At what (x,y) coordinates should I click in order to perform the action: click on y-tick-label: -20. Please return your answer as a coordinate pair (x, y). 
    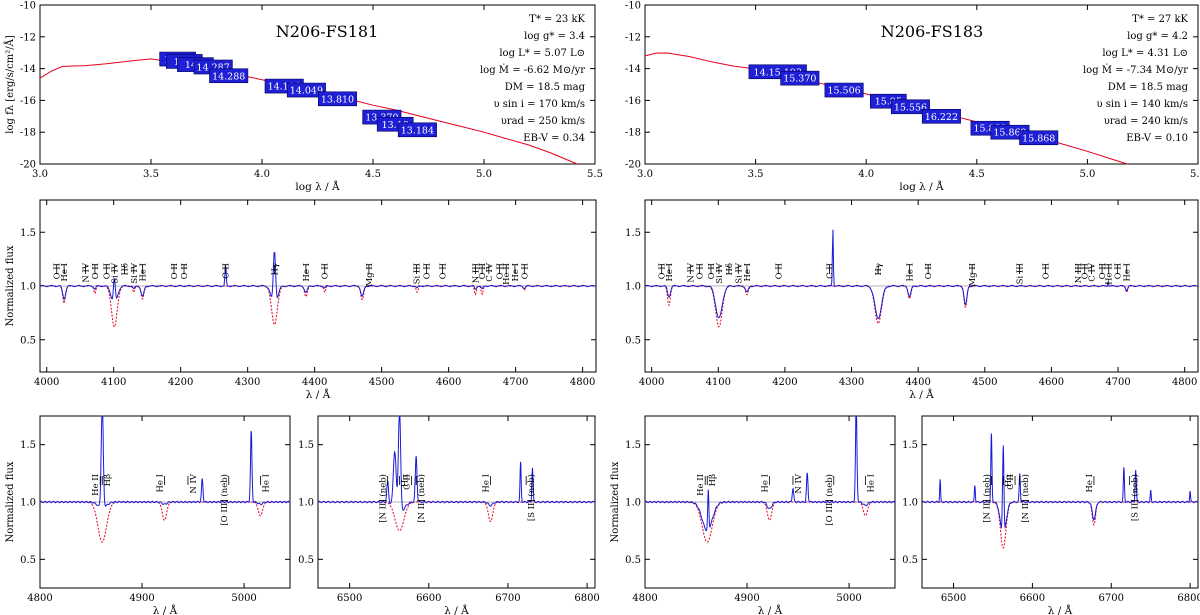
    Looking at the image, I should click on (28, 165).